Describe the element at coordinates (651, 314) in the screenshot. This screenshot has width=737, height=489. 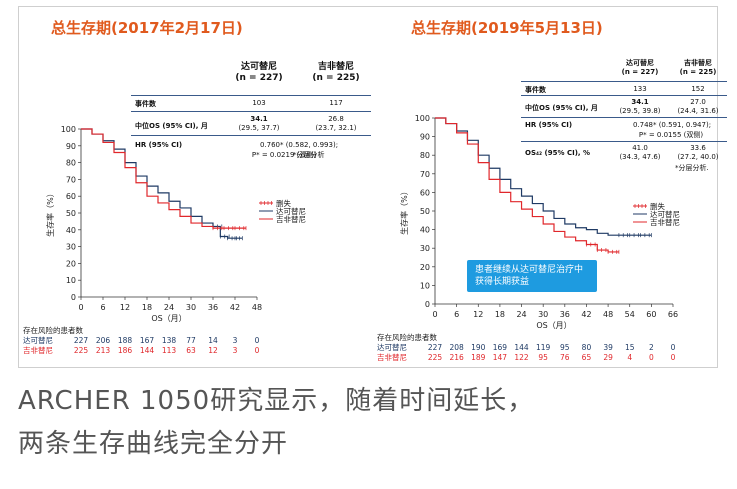
I see `x-tick-label: 60` at that location.